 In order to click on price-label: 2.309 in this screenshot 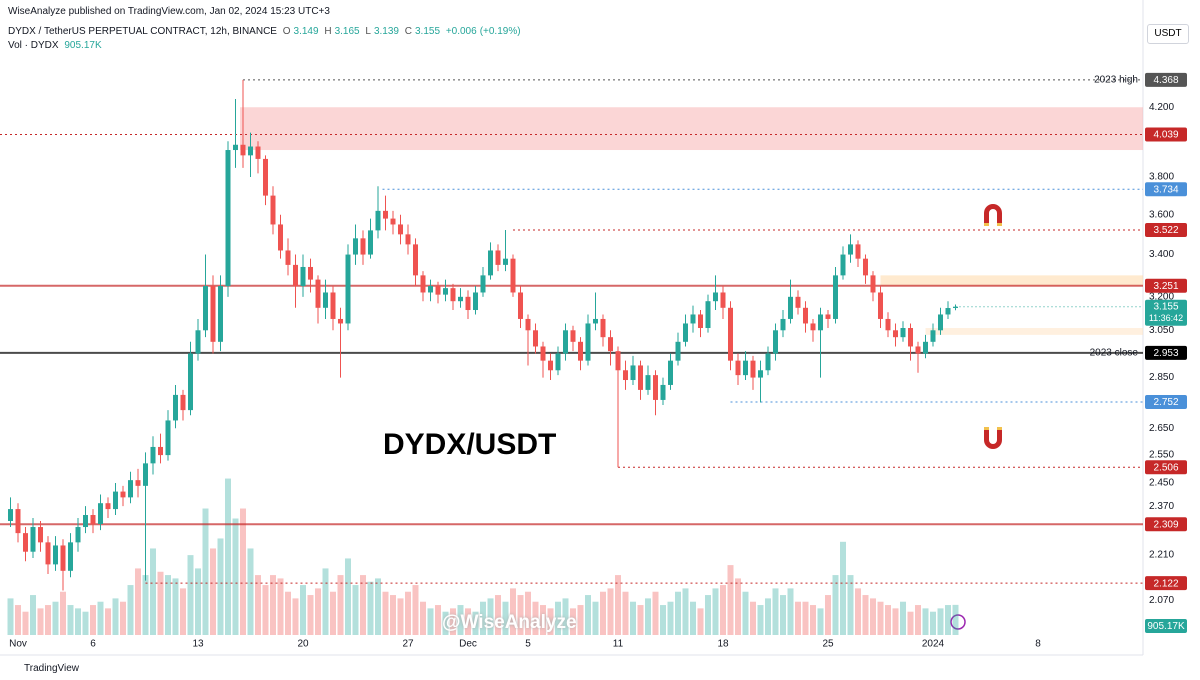, I will do `click(1165, 524)`.